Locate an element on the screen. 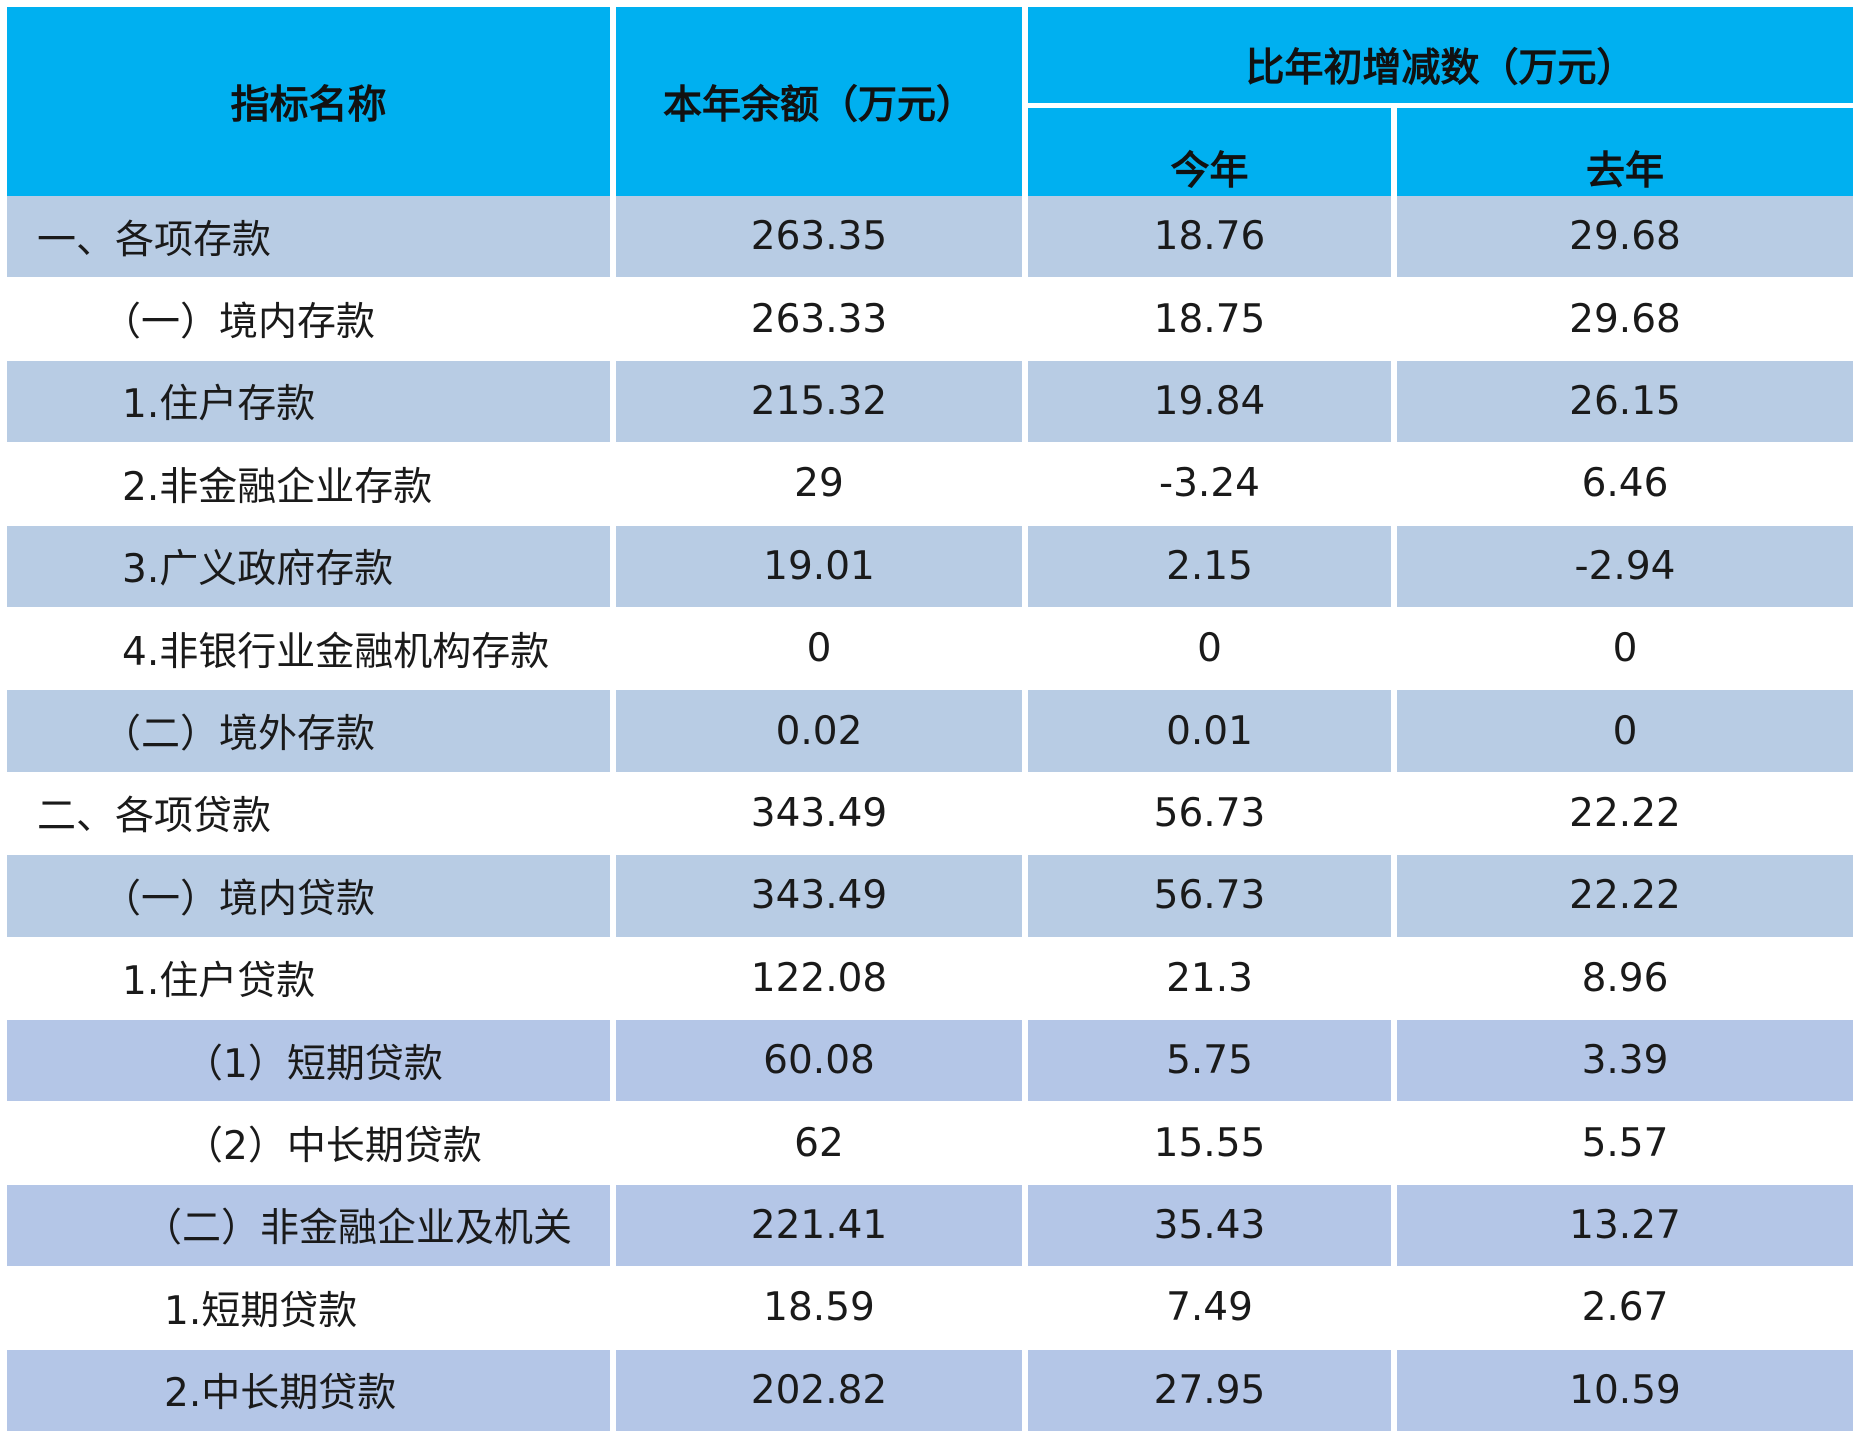 This screenshot has height=1433, width=1855. row-label: 3.广义政府存款 is located at coordinates (308, 566).